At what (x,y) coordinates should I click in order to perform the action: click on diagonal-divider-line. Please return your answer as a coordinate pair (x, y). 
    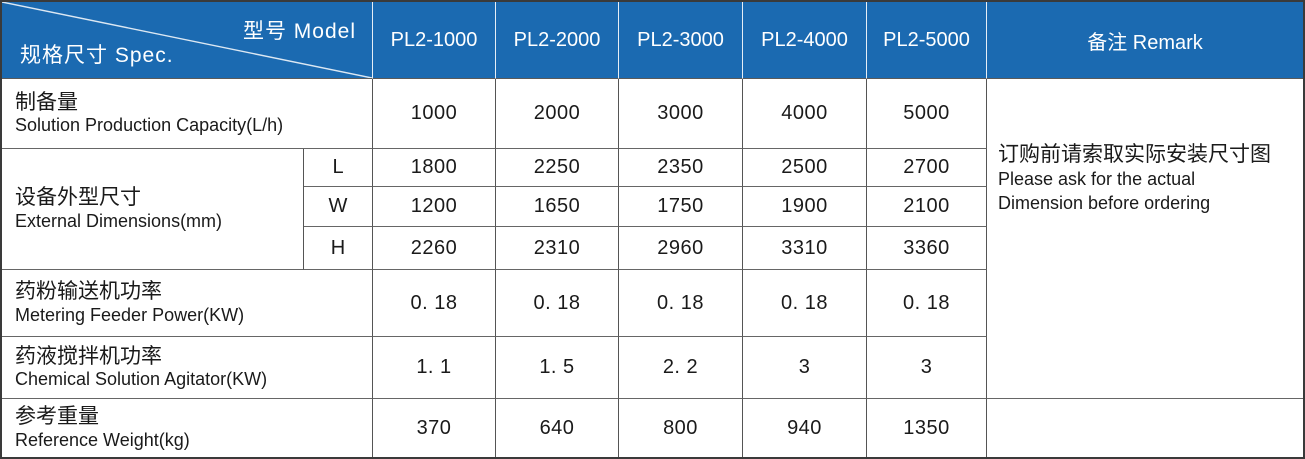
    Looking at the image, I should click on (187, 40).